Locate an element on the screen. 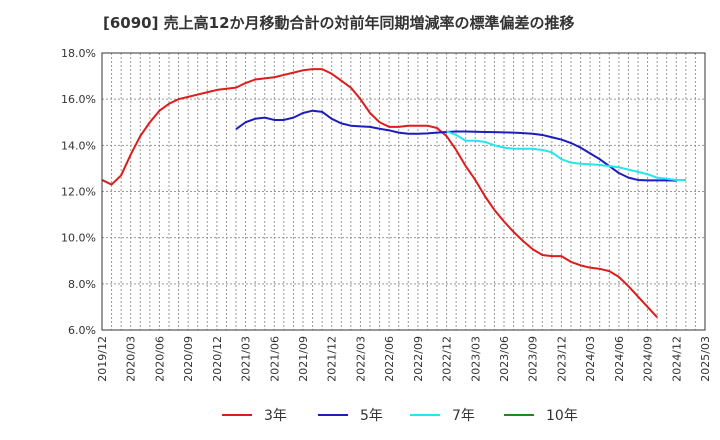 Image resolution: width=720 pixels, height=440 pixels. x-tick-label: 2024/12 is located at coordinates (676, 359).